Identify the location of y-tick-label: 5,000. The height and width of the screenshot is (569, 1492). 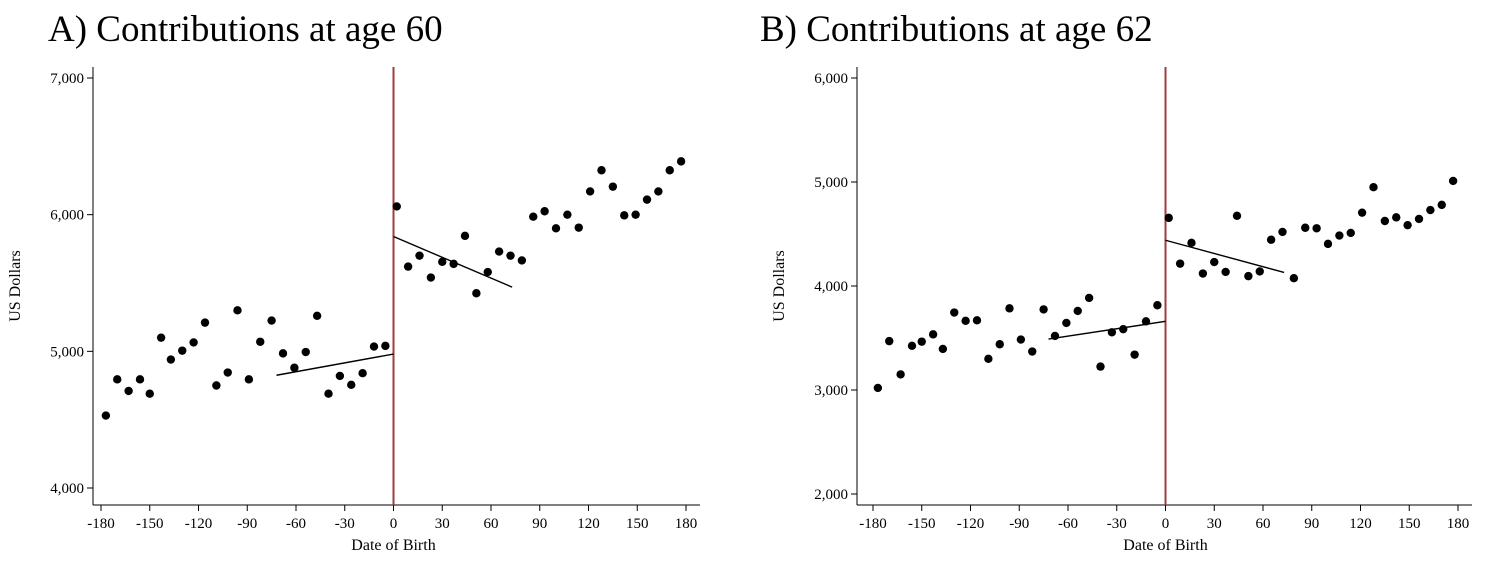
(67, 352).